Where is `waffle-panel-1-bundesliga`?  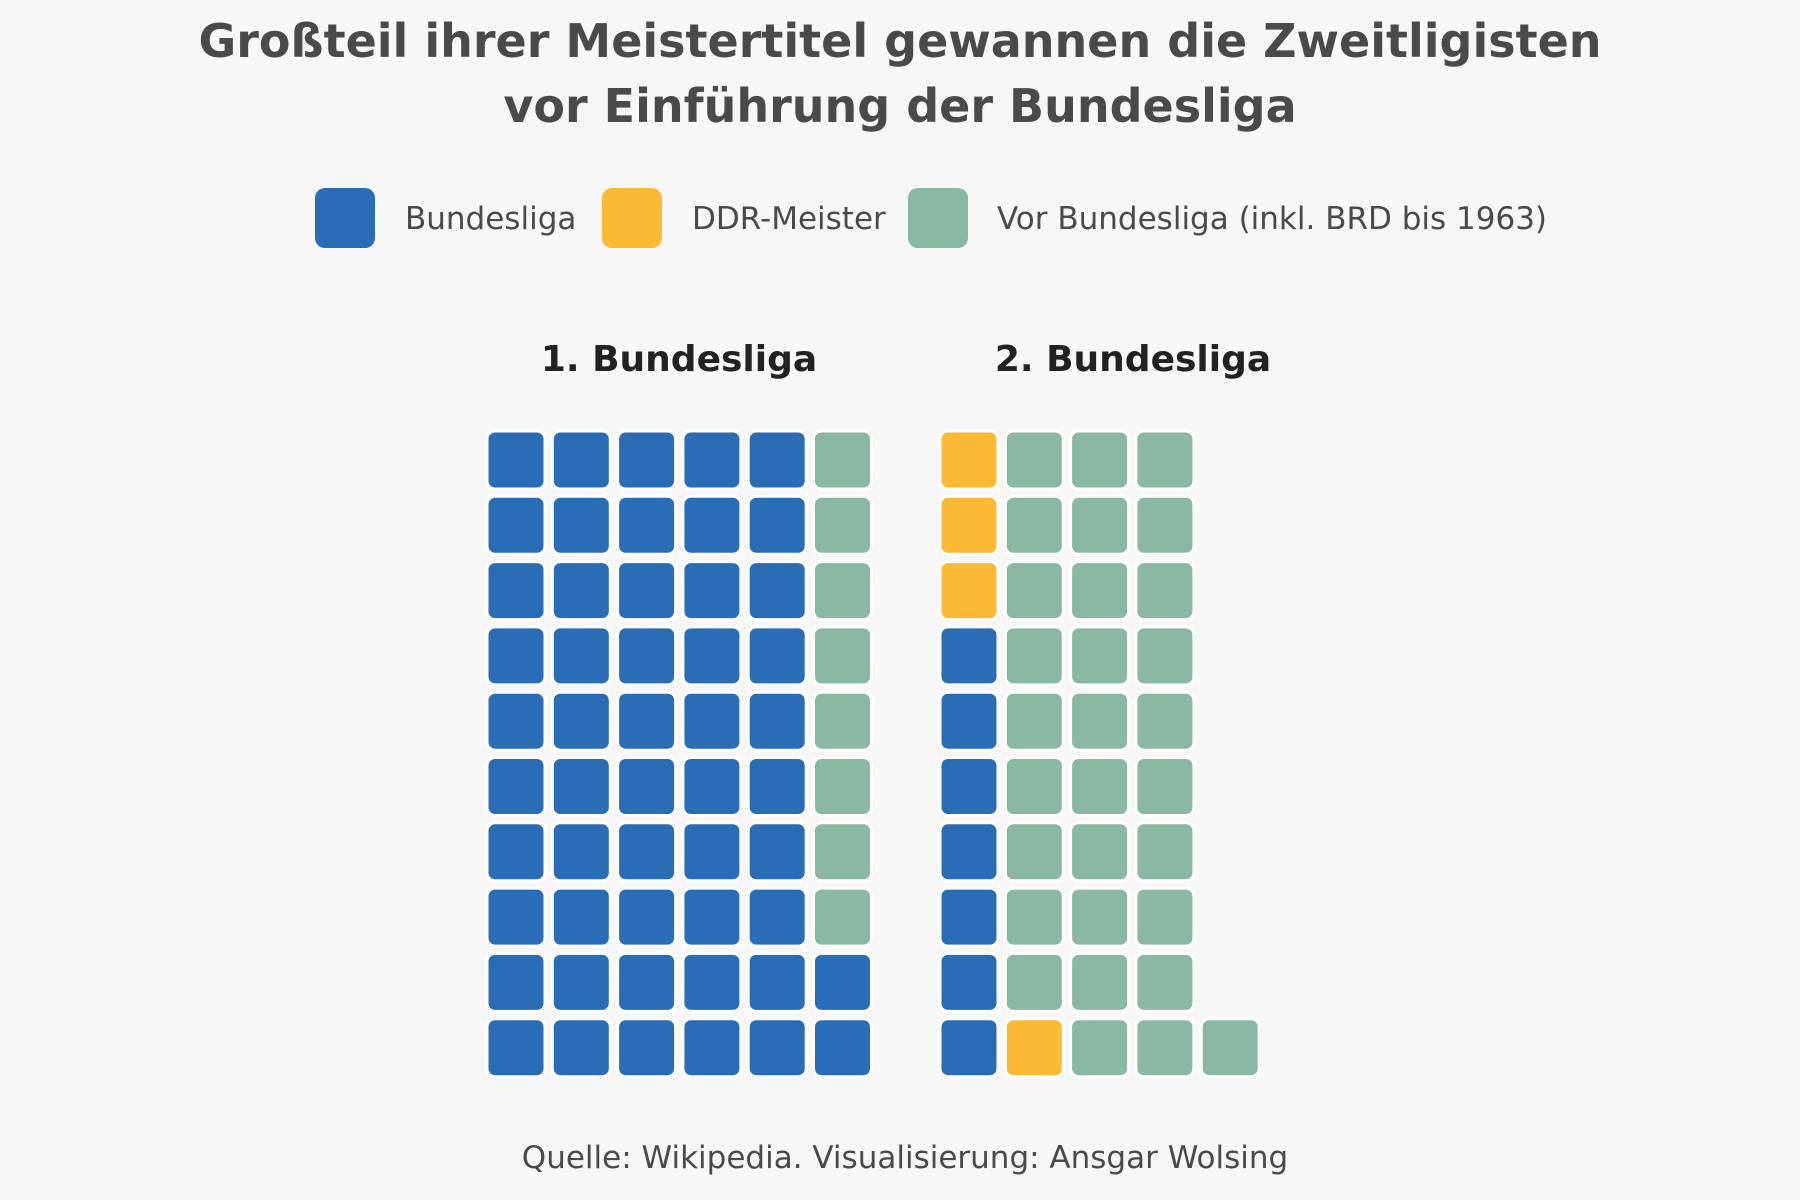 waffle-panel-1-bundesliga is located at coordinates (679, 754).